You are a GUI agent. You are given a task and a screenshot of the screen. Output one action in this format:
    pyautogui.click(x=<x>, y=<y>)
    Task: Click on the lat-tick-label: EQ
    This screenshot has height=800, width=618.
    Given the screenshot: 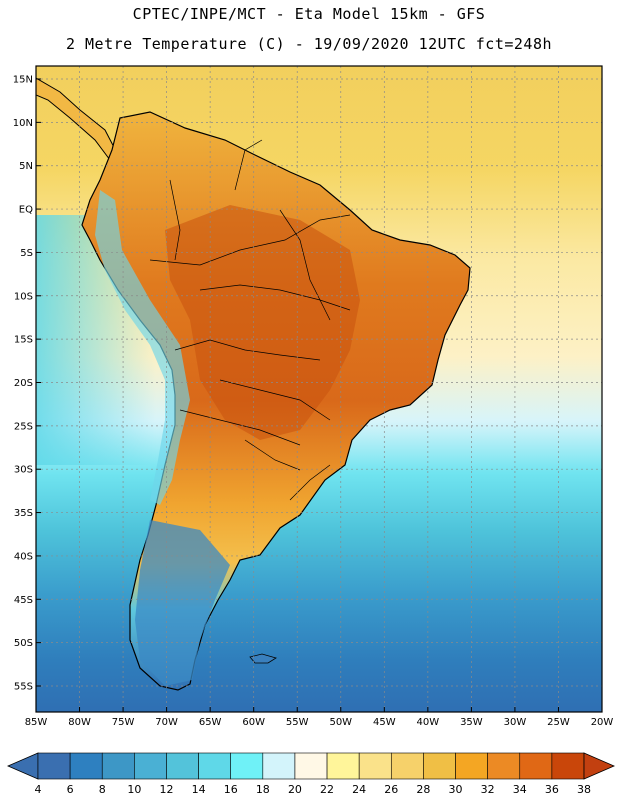 What is the action you would take?
    pyautogui.click(x=26, y=210)
    